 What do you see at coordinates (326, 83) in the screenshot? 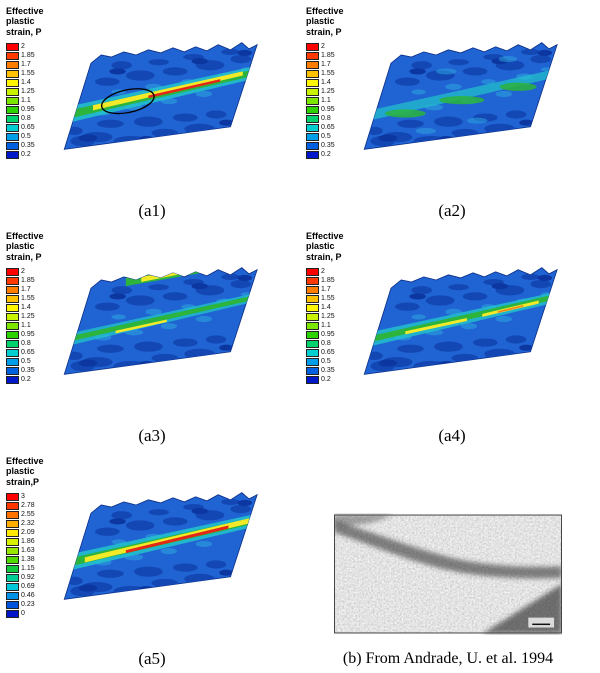
I see `legend-value: 1.4` at bounding box center [326, 83].